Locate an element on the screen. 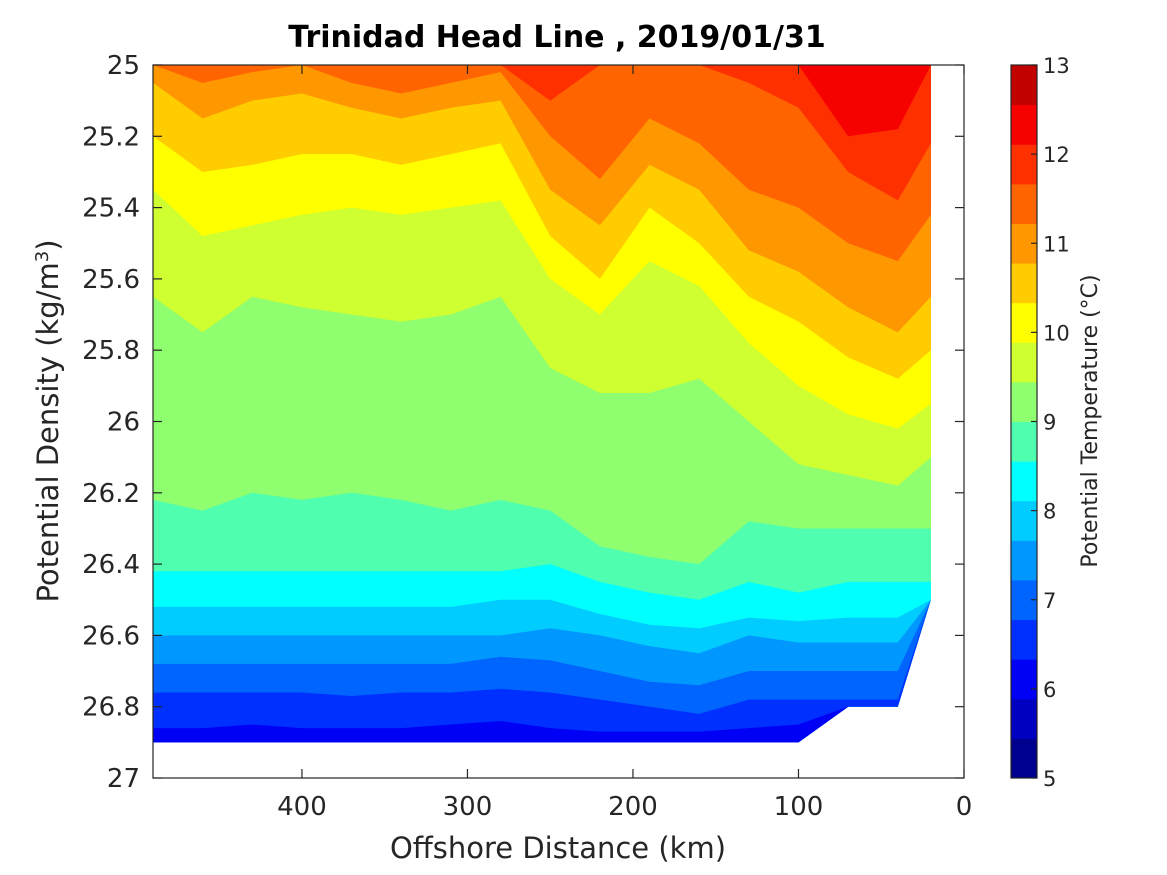 The width and height of the screenshot is (1167, 875). y-axis-label-main: Potential Density (kg/m is located at coordinates (48, 432).